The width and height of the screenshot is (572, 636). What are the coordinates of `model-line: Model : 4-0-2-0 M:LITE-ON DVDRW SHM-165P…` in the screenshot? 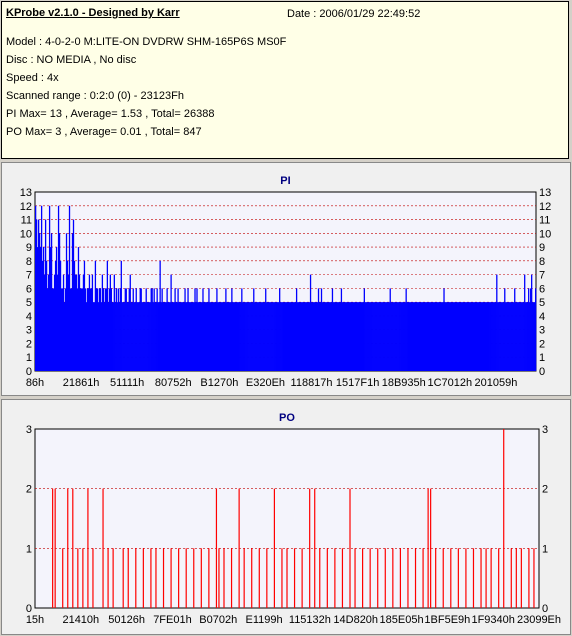 It's located at (146, 42).